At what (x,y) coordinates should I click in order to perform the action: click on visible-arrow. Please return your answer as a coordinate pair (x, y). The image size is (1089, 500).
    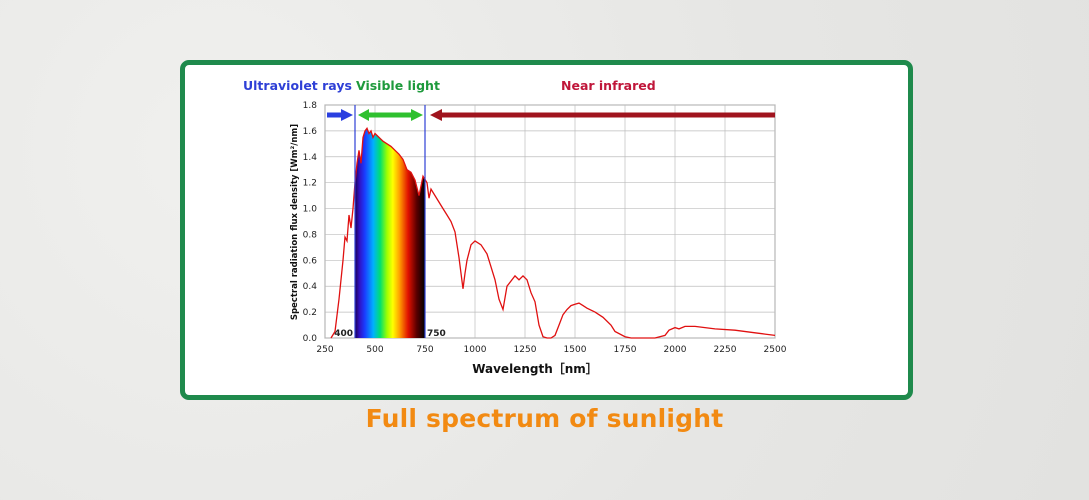
    Looking at the image, I should click on (390, 115).